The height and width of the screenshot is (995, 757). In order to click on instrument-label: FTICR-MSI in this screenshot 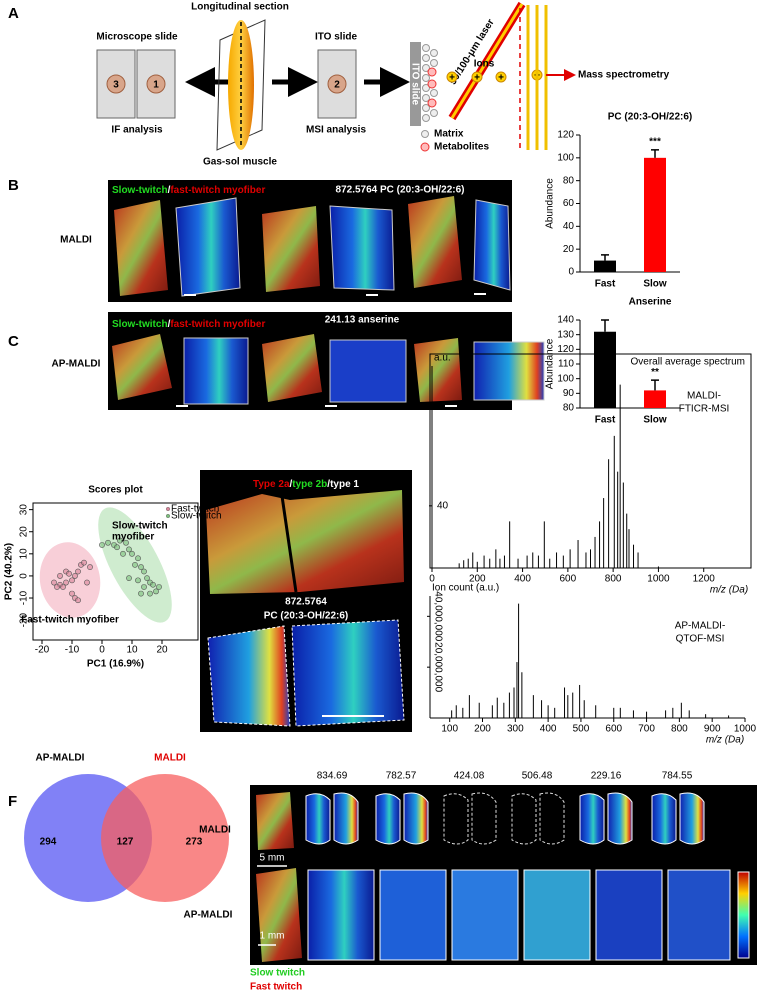, I will do `click(704, 409)`.